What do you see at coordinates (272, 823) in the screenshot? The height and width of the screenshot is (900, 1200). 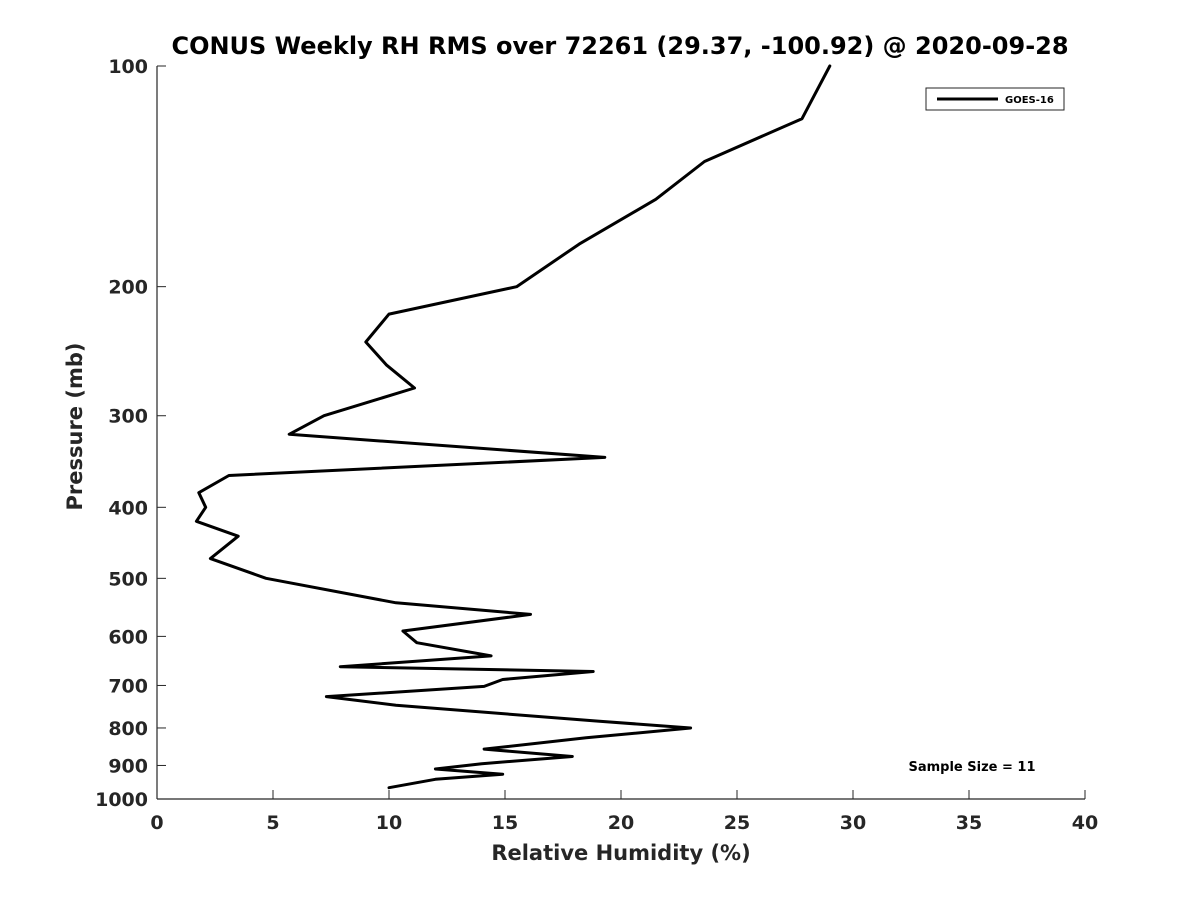 I see `x-tick-label: 5` at bounding box center [272, 823].